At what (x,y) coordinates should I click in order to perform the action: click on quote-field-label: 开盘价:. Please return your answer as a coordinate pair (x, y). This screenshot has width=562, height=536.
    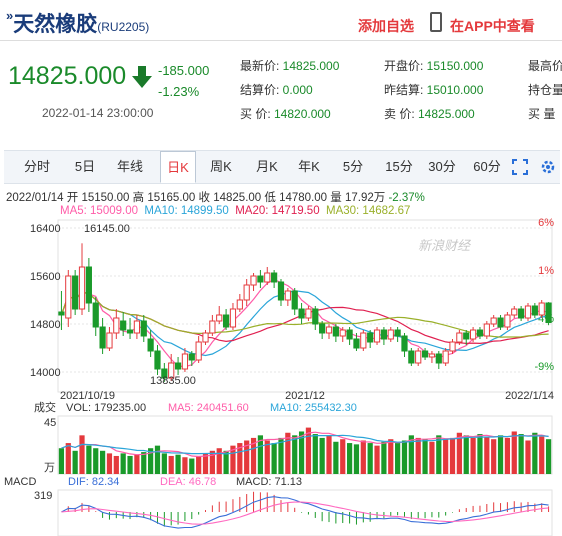
    Looking at the image, I should click on (404, 66).